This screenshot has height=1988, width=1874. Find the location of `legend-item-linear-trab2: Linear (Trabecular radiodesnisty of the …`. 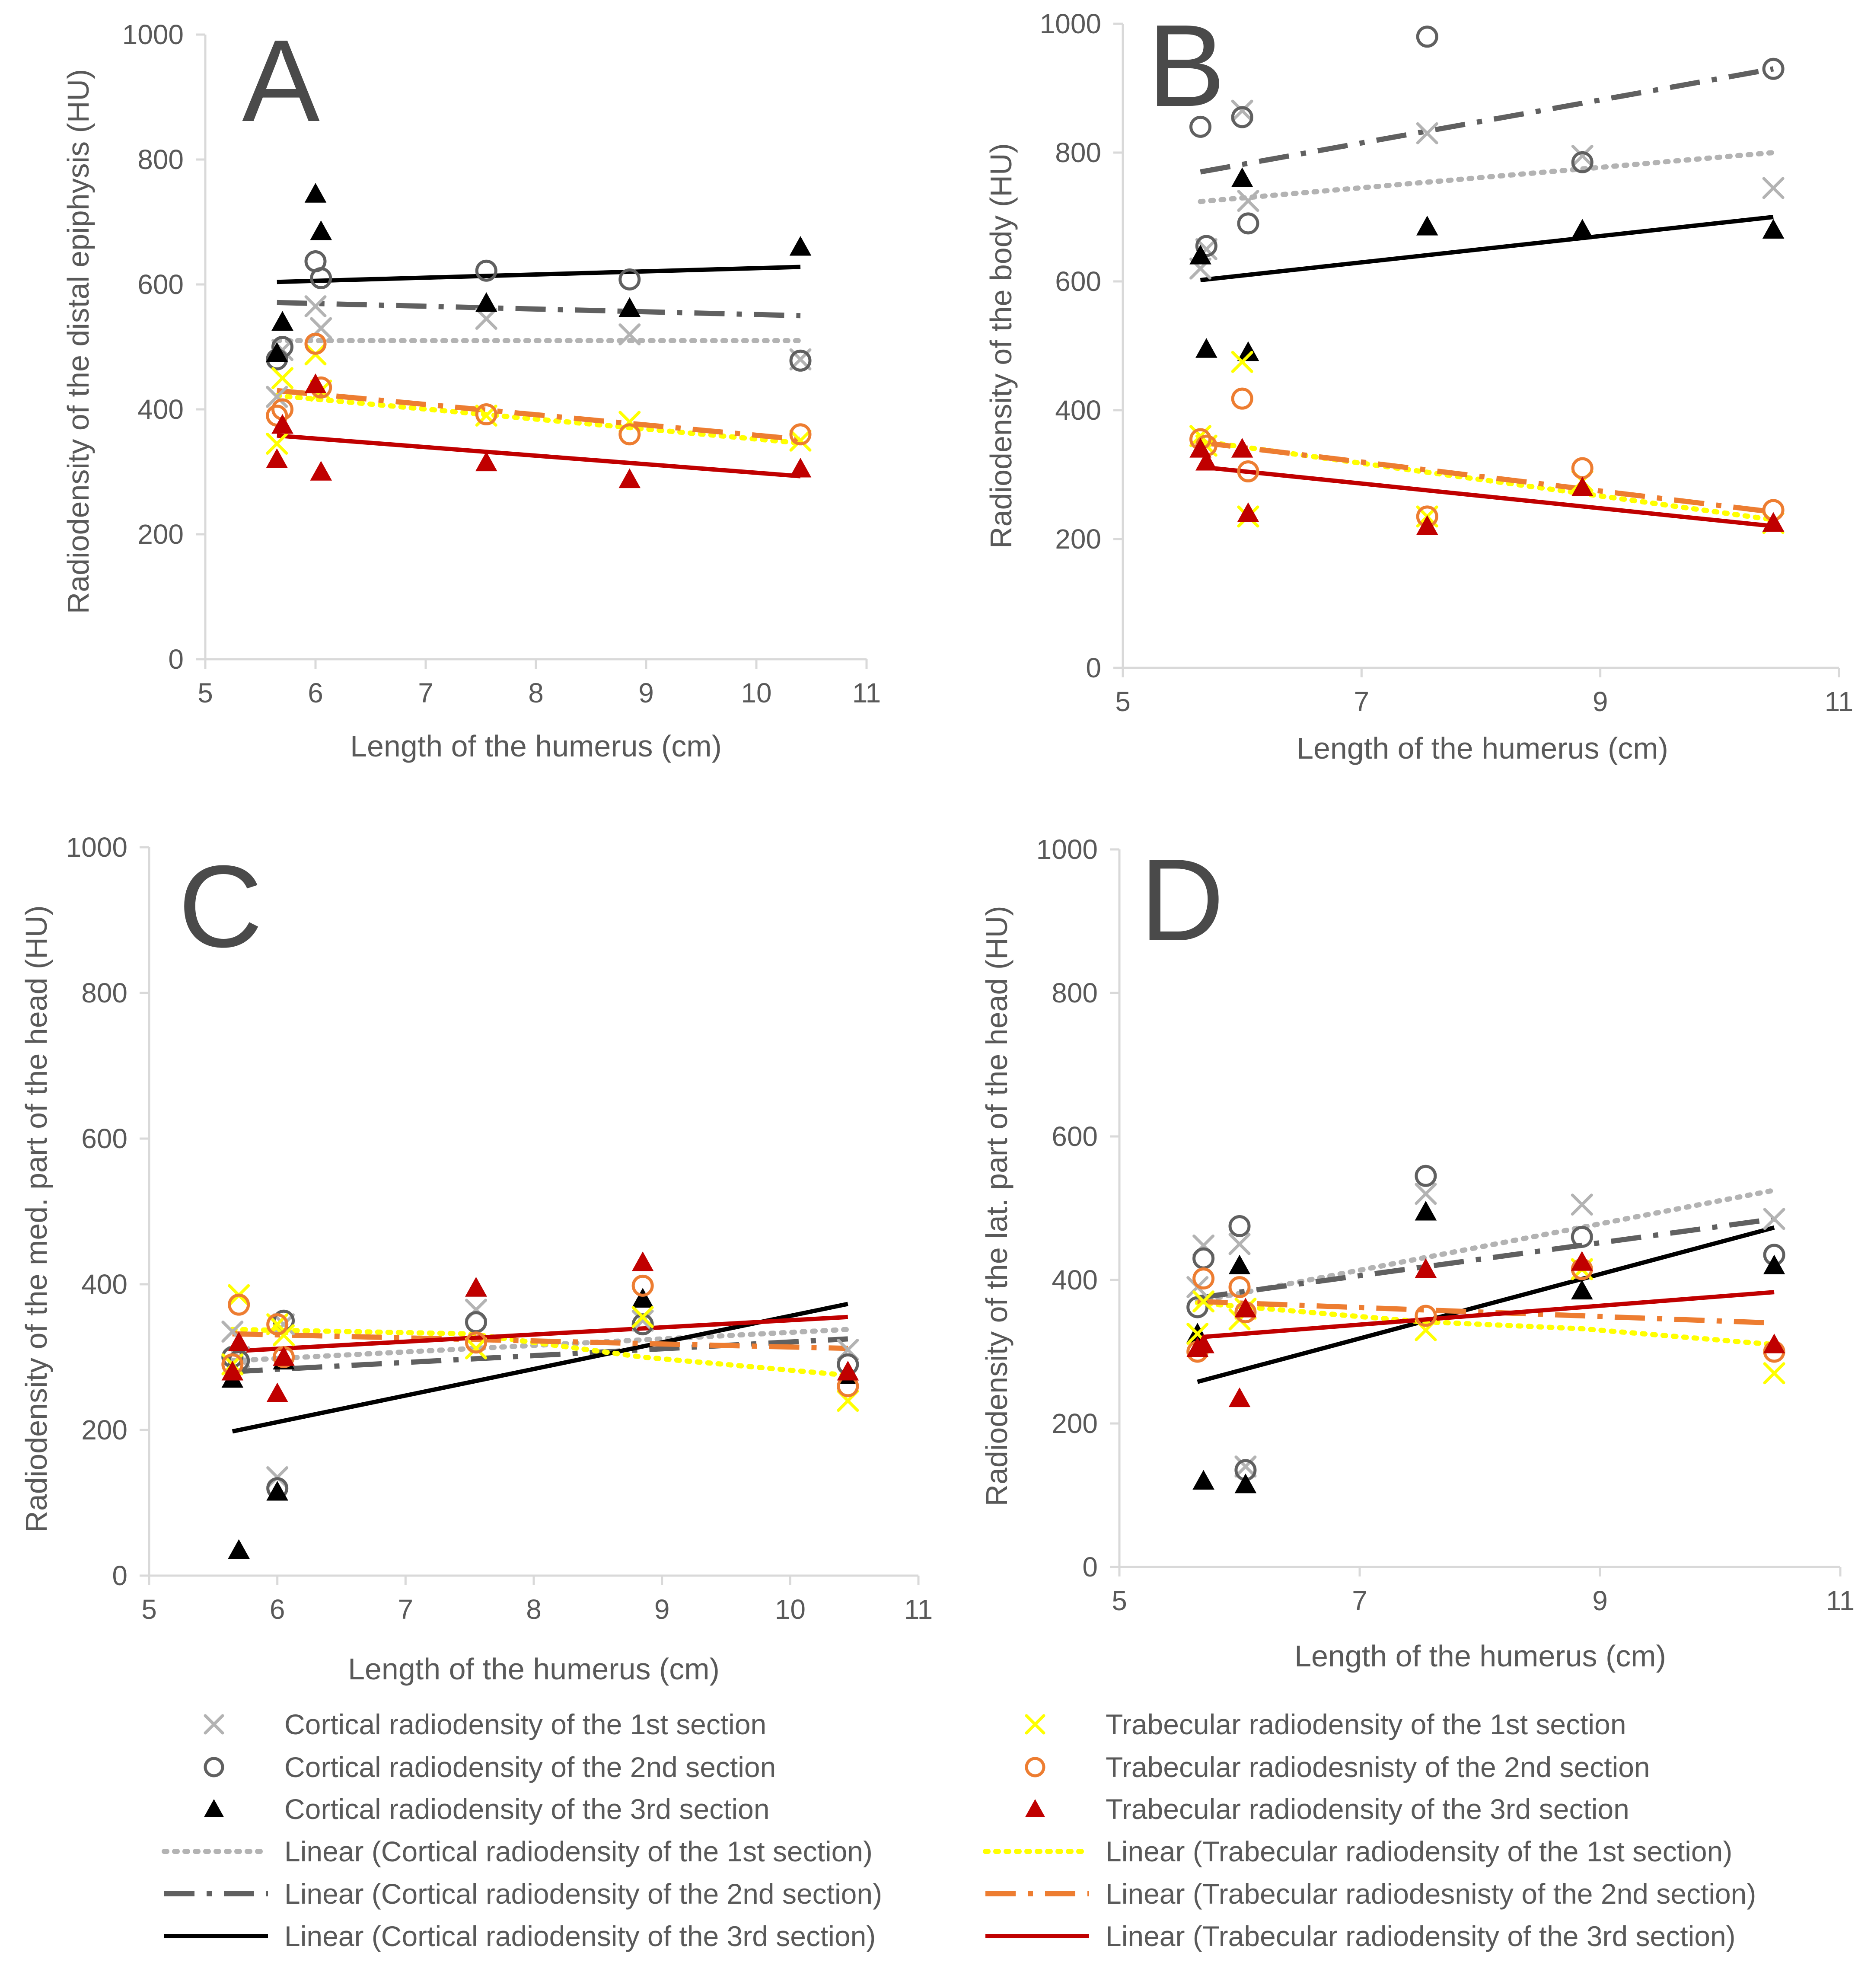

legend-item-linear-trab2: Linear (Trabecular radiodesnisty of the … is located at coordinates (1369, 1894).